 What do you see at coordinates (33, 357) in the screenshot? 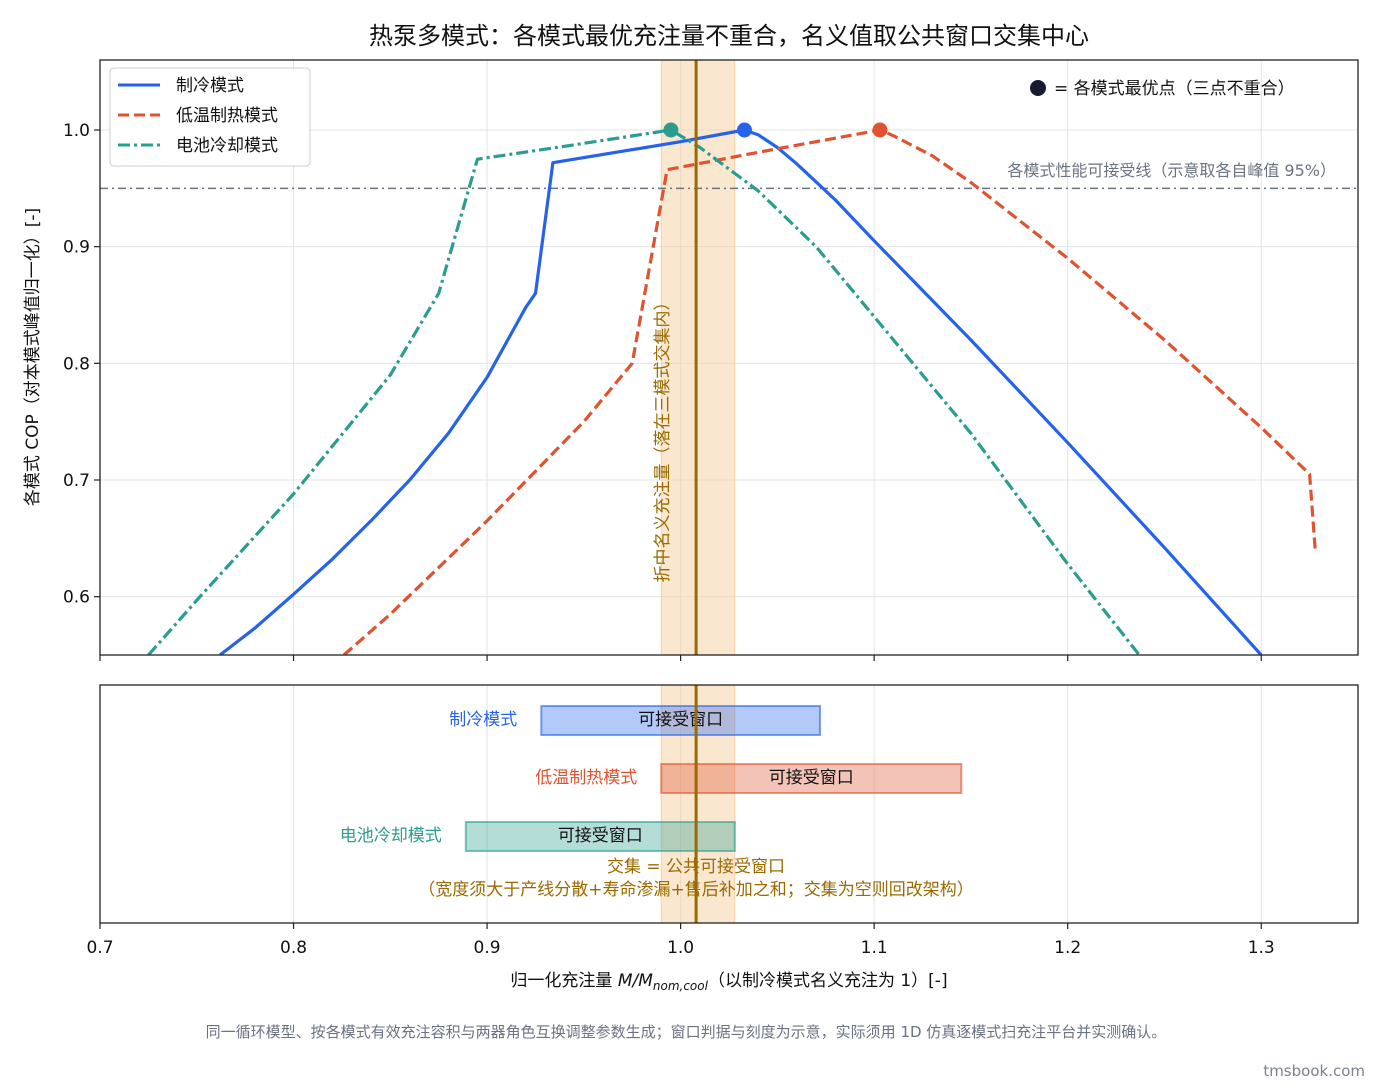
I see `top-y-axis-label: 各模式 COP（对本模式峰值归一化）[-]` at bounding box center [33, 357].